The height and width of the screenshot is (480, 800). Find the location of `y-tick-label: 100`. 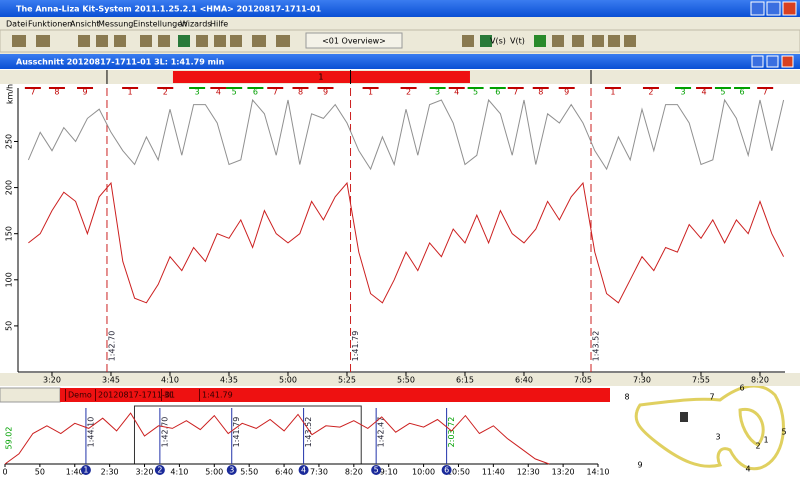

y-tick-label: 100 is located at coordinates (9, 279).